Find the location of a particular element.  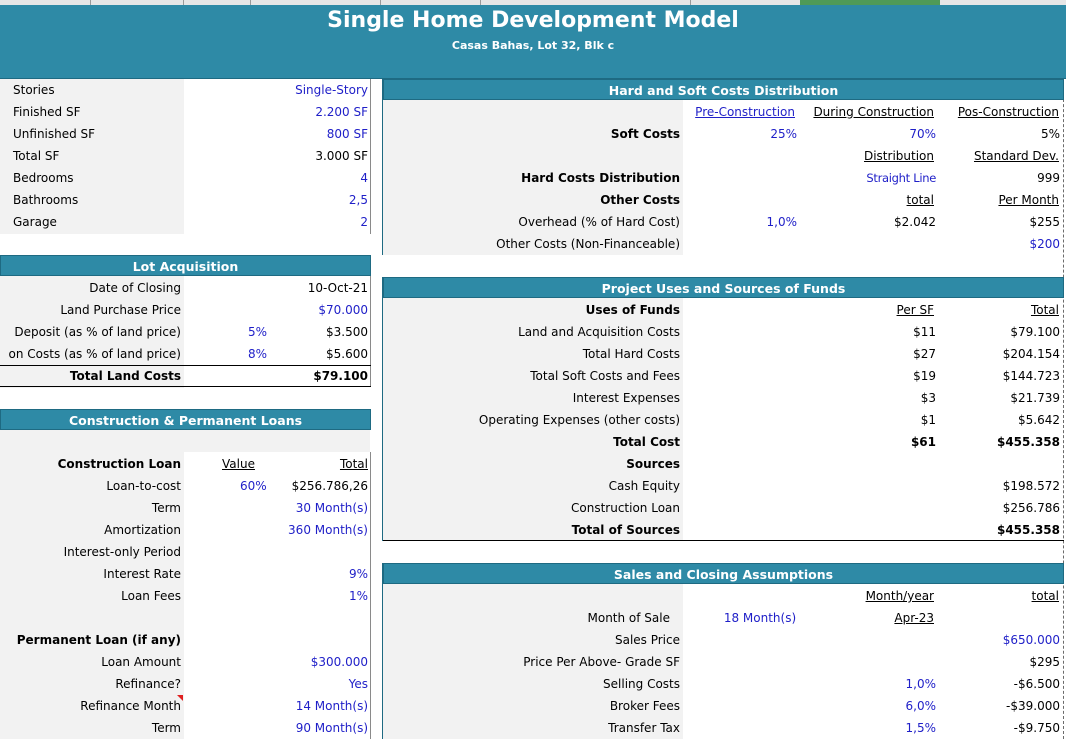

refinance-month-label: Refinance Month is located at coordinates (130, 706).